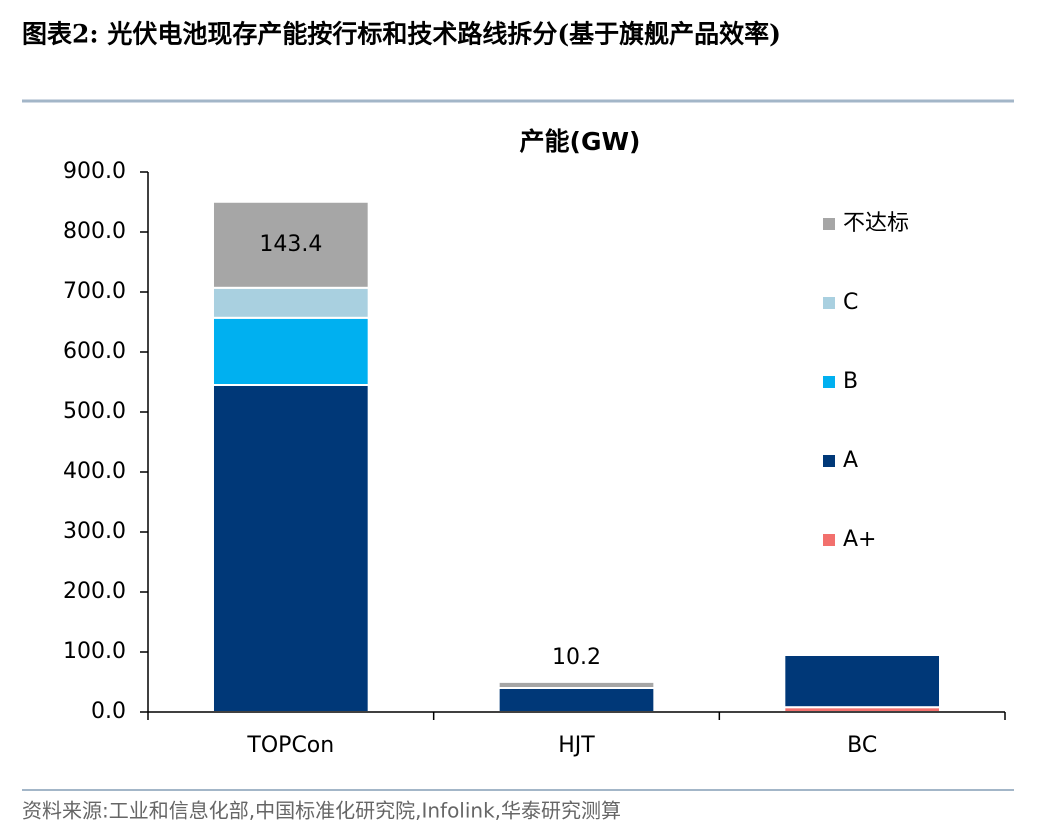  I want to click on x-tick-label: BC, so click(862, 745).